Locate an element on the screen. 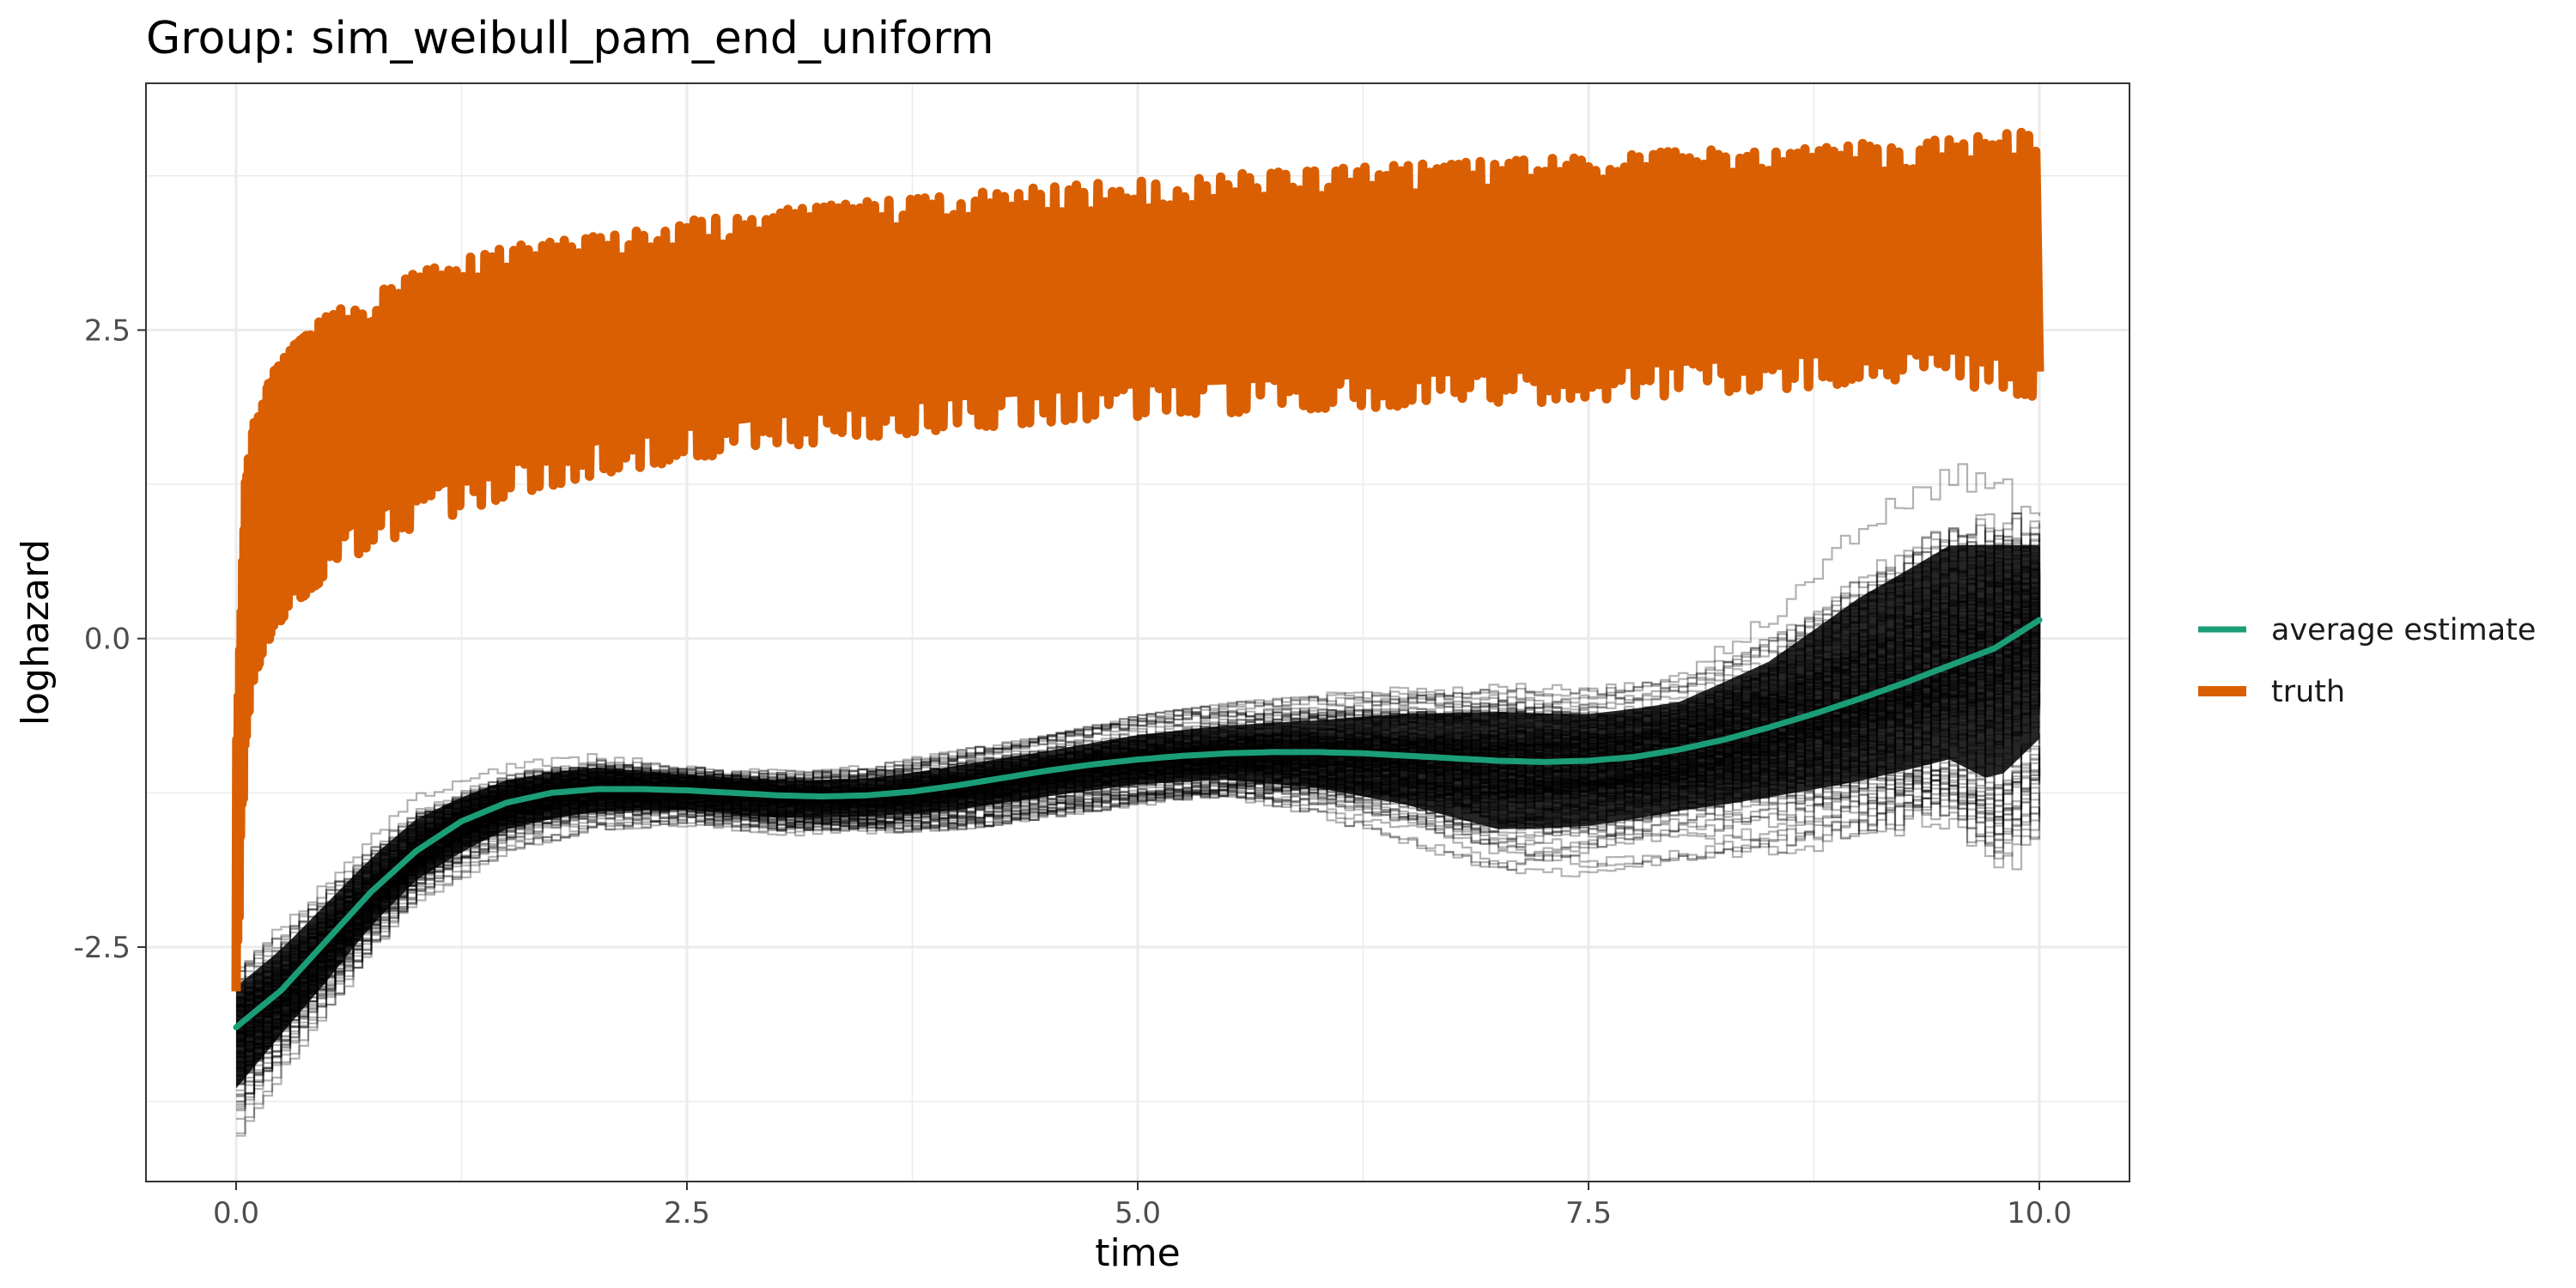 The width and height of the screenshot is (2576, 1288). legend: average estimate truth is located at coordinates (2367, 661).